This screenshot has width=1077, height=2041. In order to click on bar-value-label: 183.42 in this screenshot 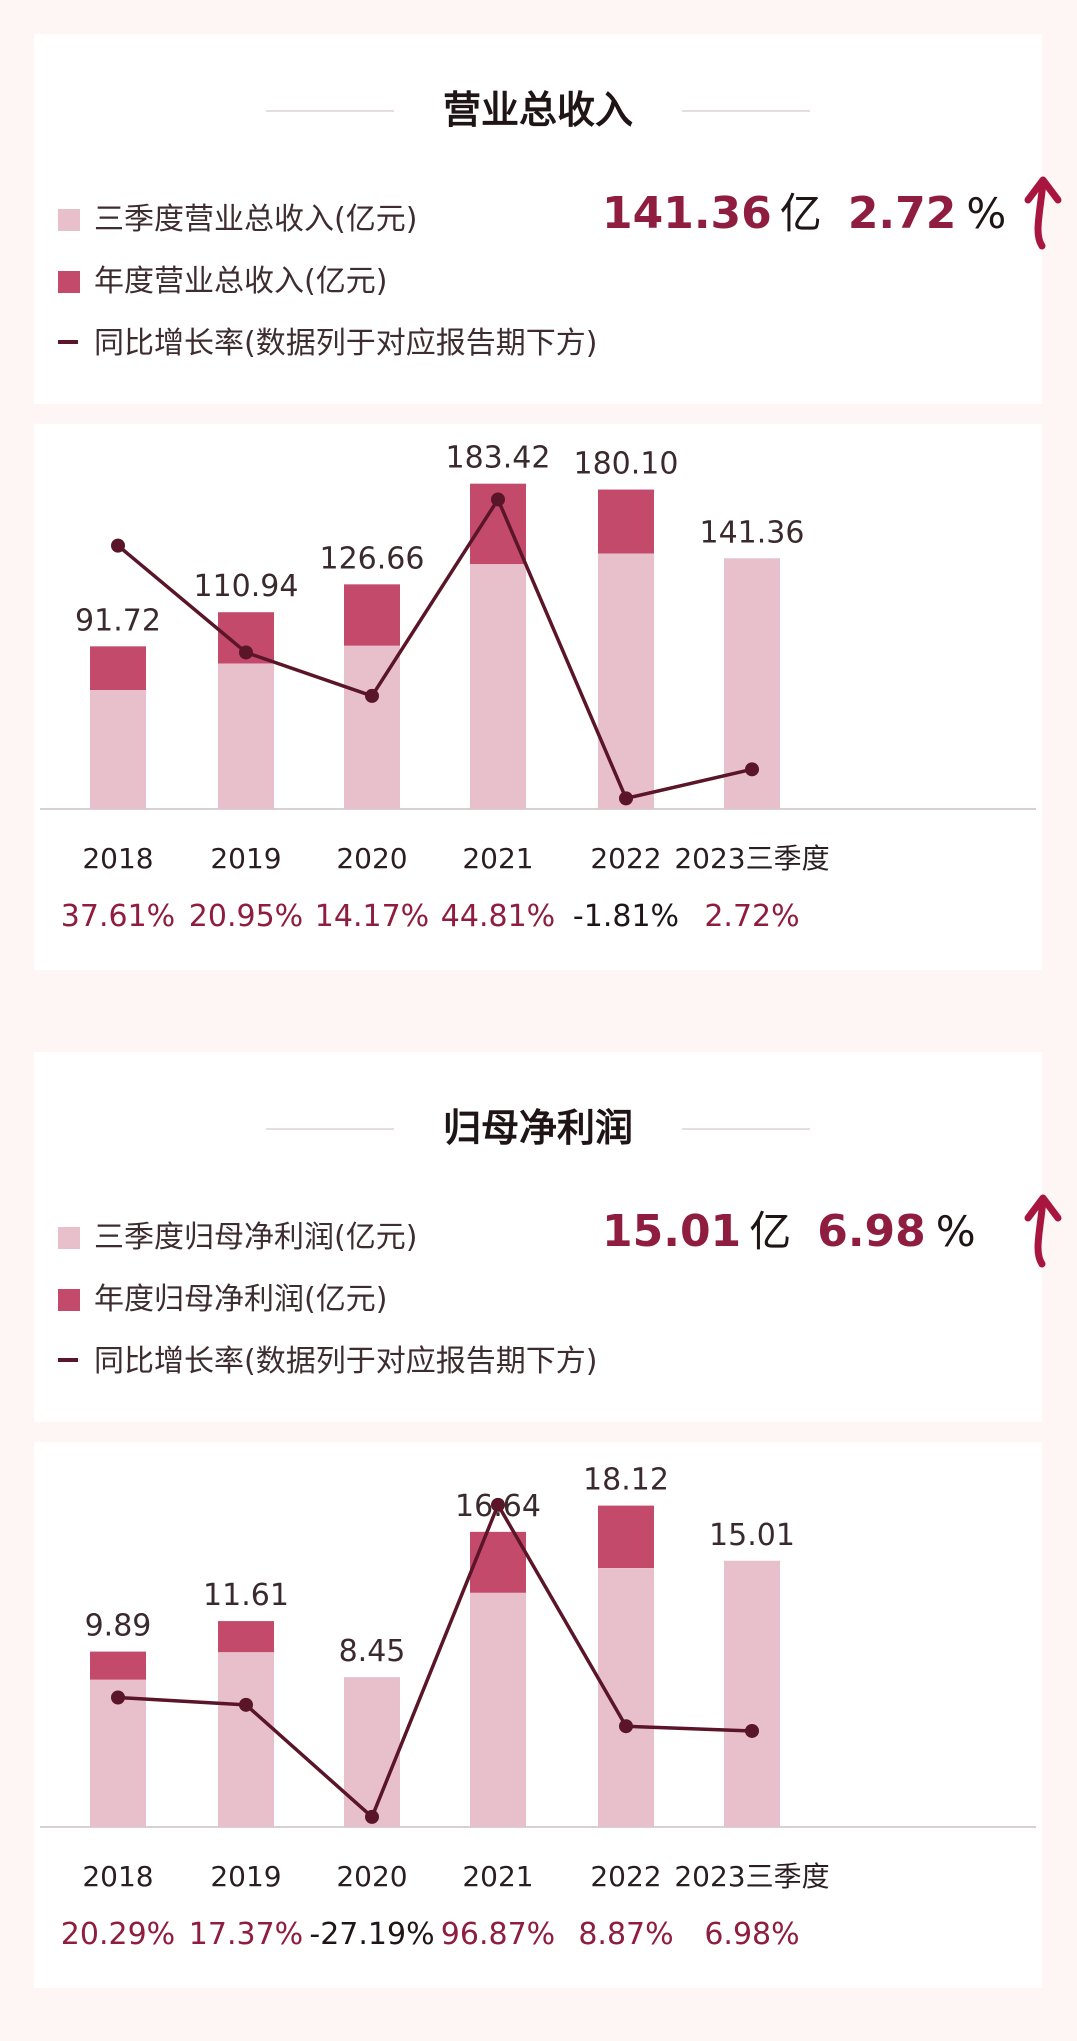, I will do `click(498, 458)`.